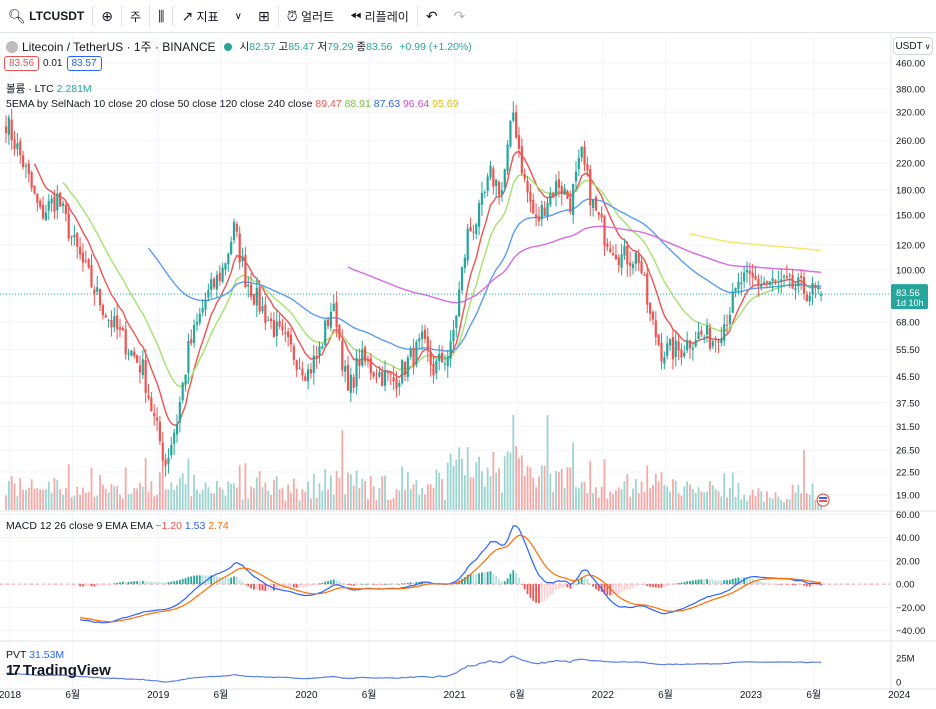 The height and width of the screenshot is (709, 936). I want to click on toolbar-divider, so click(278, 16).